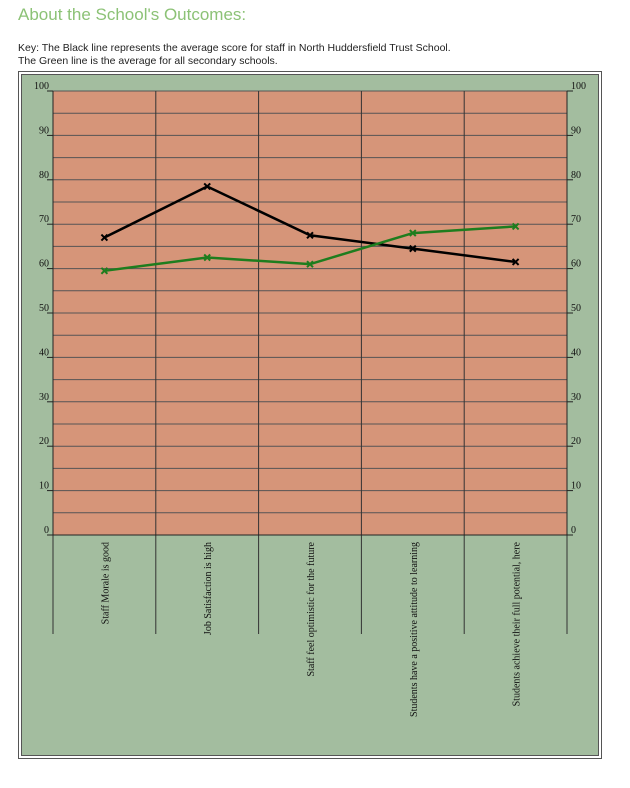  Describe the element at coordinates (44, 352) in the screenshot. I see `y-tick-label-left: 40` at that location.